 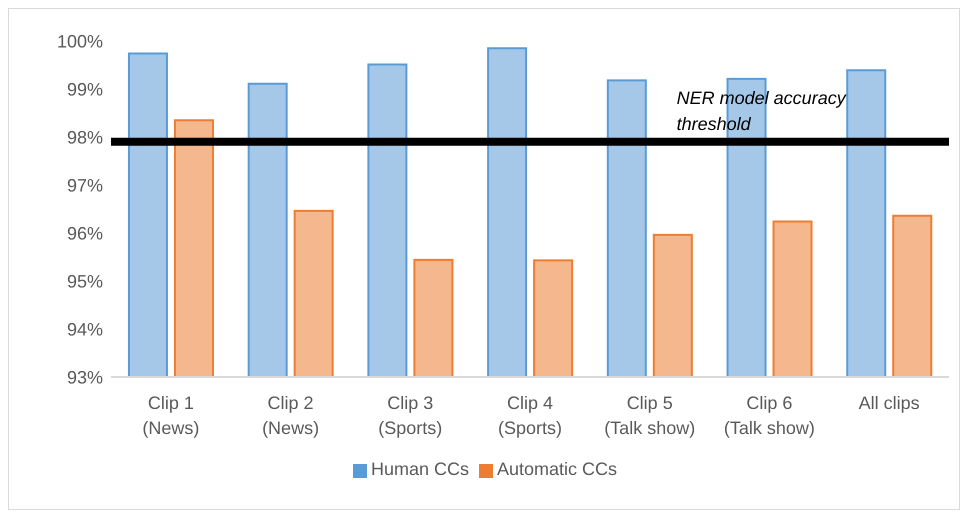 What do you see at coordinates (769, 415) in the screenshot?
I see `x-tick-label: Clip 6 (Talk show)` at bounding box center [769, 415].